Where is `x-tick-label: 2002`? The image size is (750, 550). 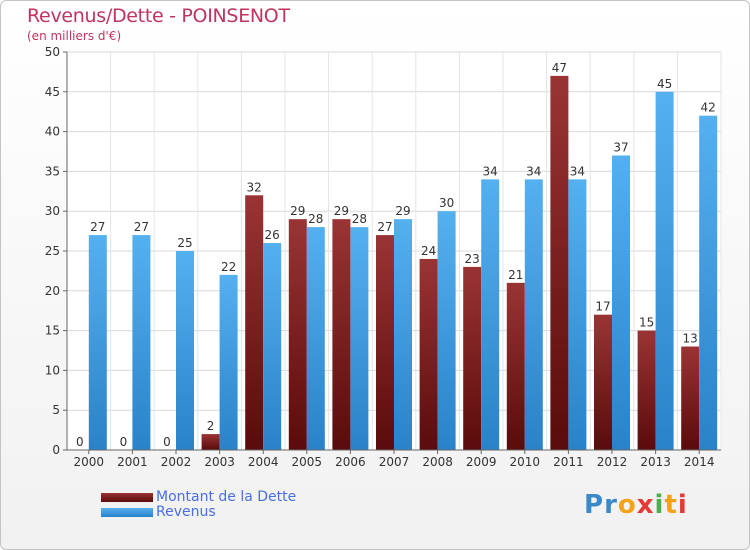
x-tick-label: 2002 is located at coordinates (176, 462).